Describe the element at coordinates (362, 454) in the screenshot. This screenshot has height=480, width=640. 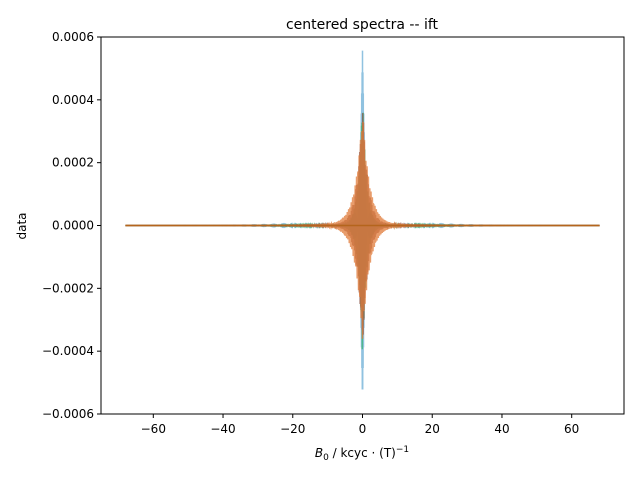
I see `x-axis-label: B0 / kcyc · (T)−1` at that location.